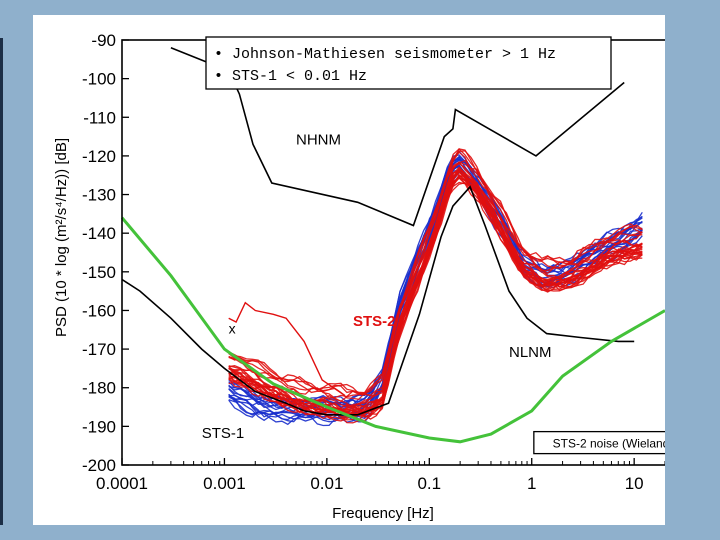 The width and height of the screenshot is (720, 540). I want to click on y-tick-label: -200, so click(99, 465).